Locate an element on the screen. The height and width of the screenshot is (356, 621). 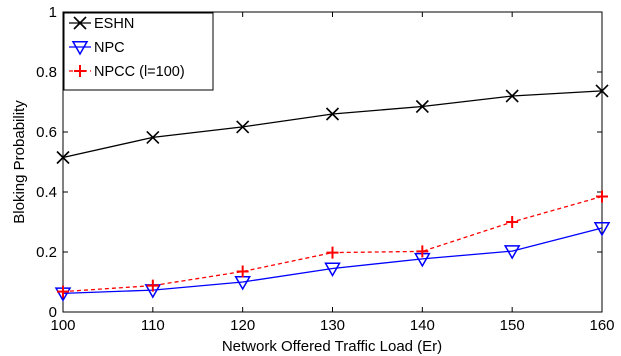
y-axis-label: Bloking Probability is located at coordinates (19, 162).